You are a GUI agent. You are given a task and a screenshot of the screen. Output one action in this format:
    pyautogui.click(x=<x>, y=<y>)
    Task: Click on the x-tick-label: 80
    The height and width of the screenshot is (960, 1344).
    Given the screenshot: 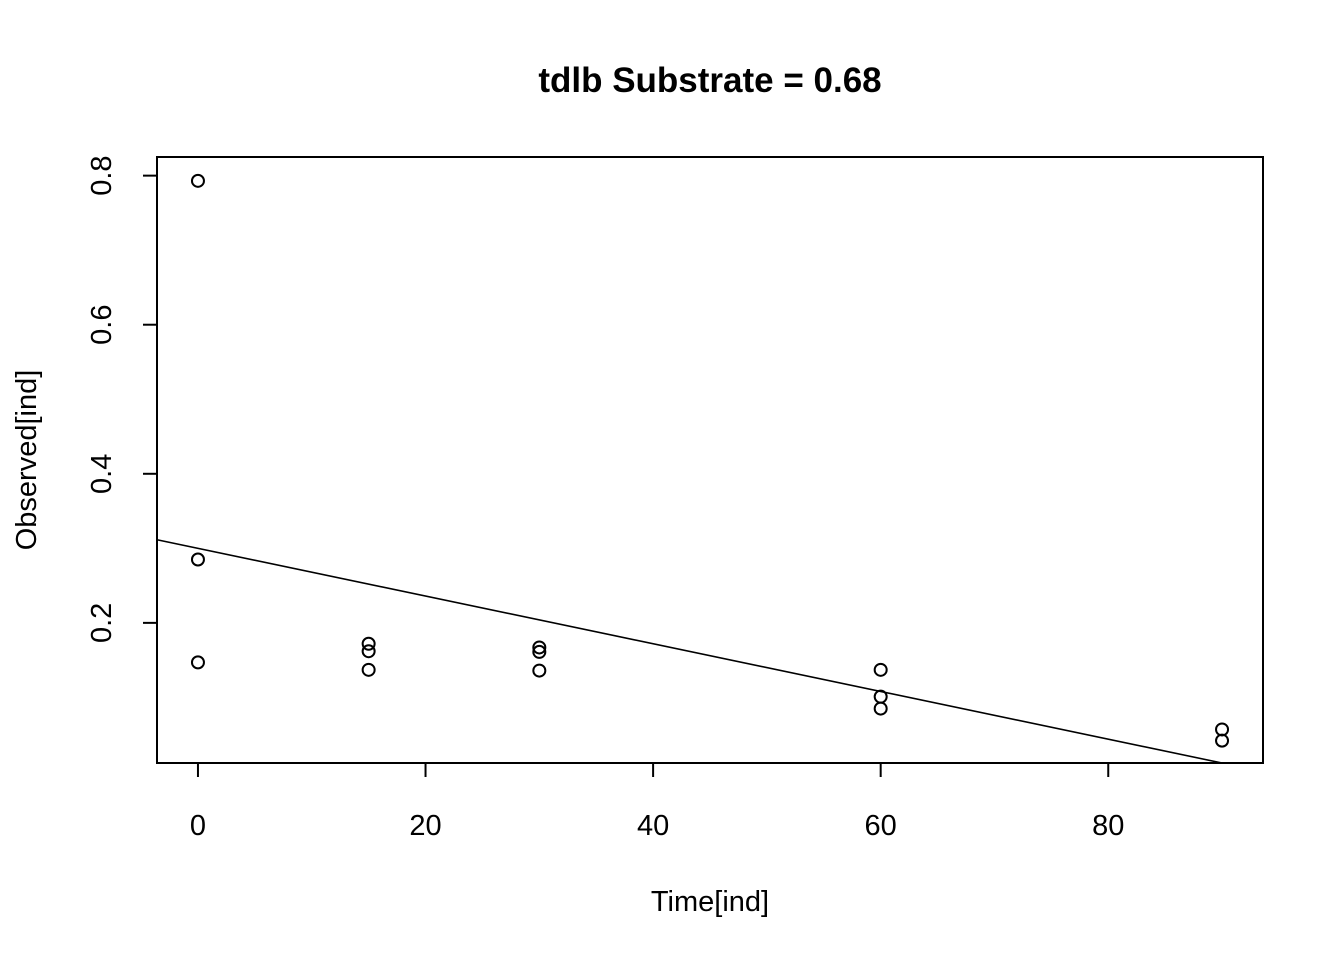 What is the action you would take?
    pyautogui.click(x=1108, y=826)
    